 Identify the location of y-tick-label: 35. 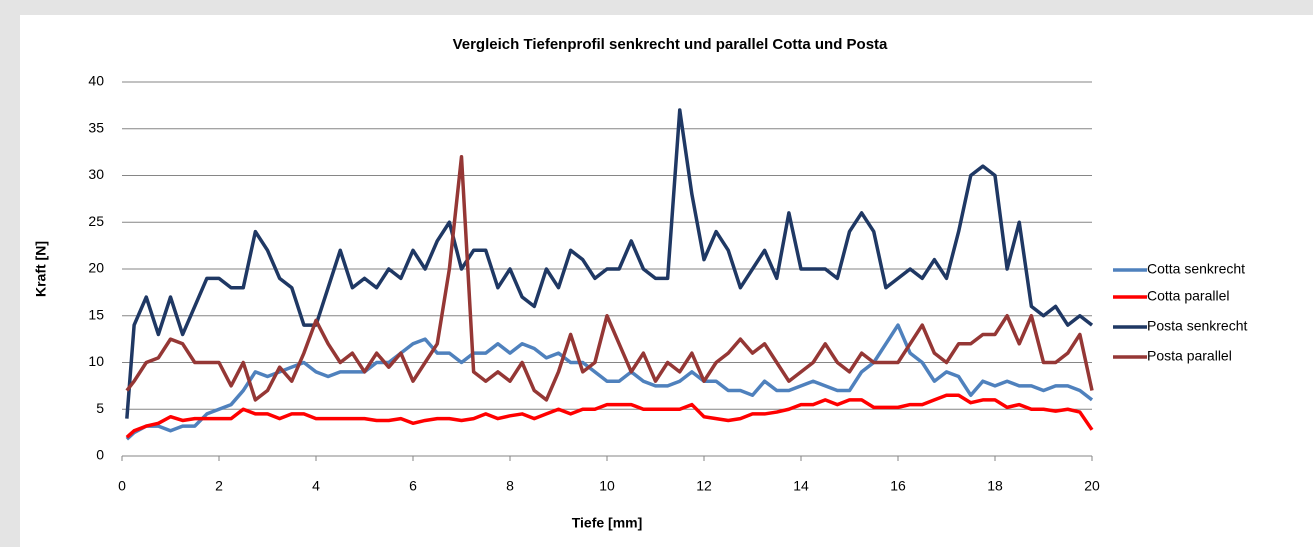
(96, 127).